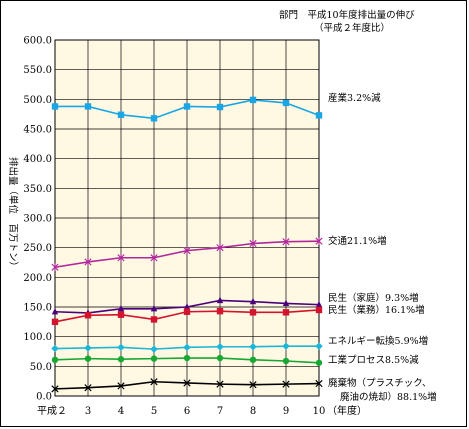 The image size is (469, 429). I want to click on x-tick-label: 8, so click(253, 411).